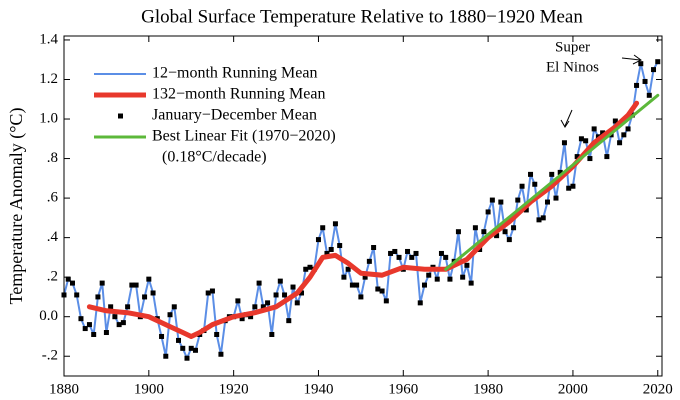 This screenshot has height=400, width=680. I want to click on y-tick-label: 1.4, so click(48, 39).